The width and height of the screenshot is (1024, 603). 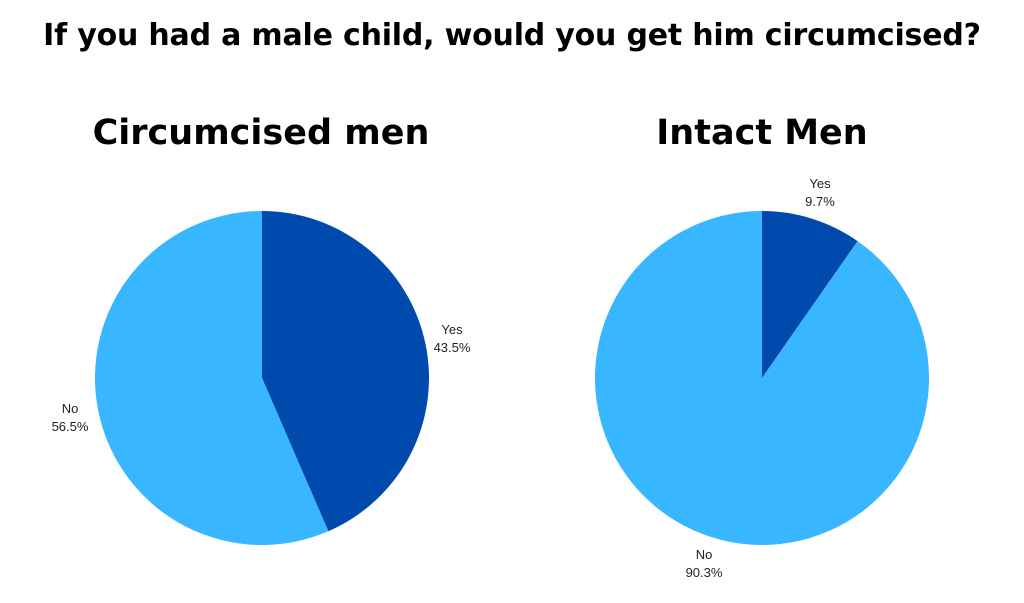 I want to click on chart-title-intact: Intact Men, so click(x=762, y=133).